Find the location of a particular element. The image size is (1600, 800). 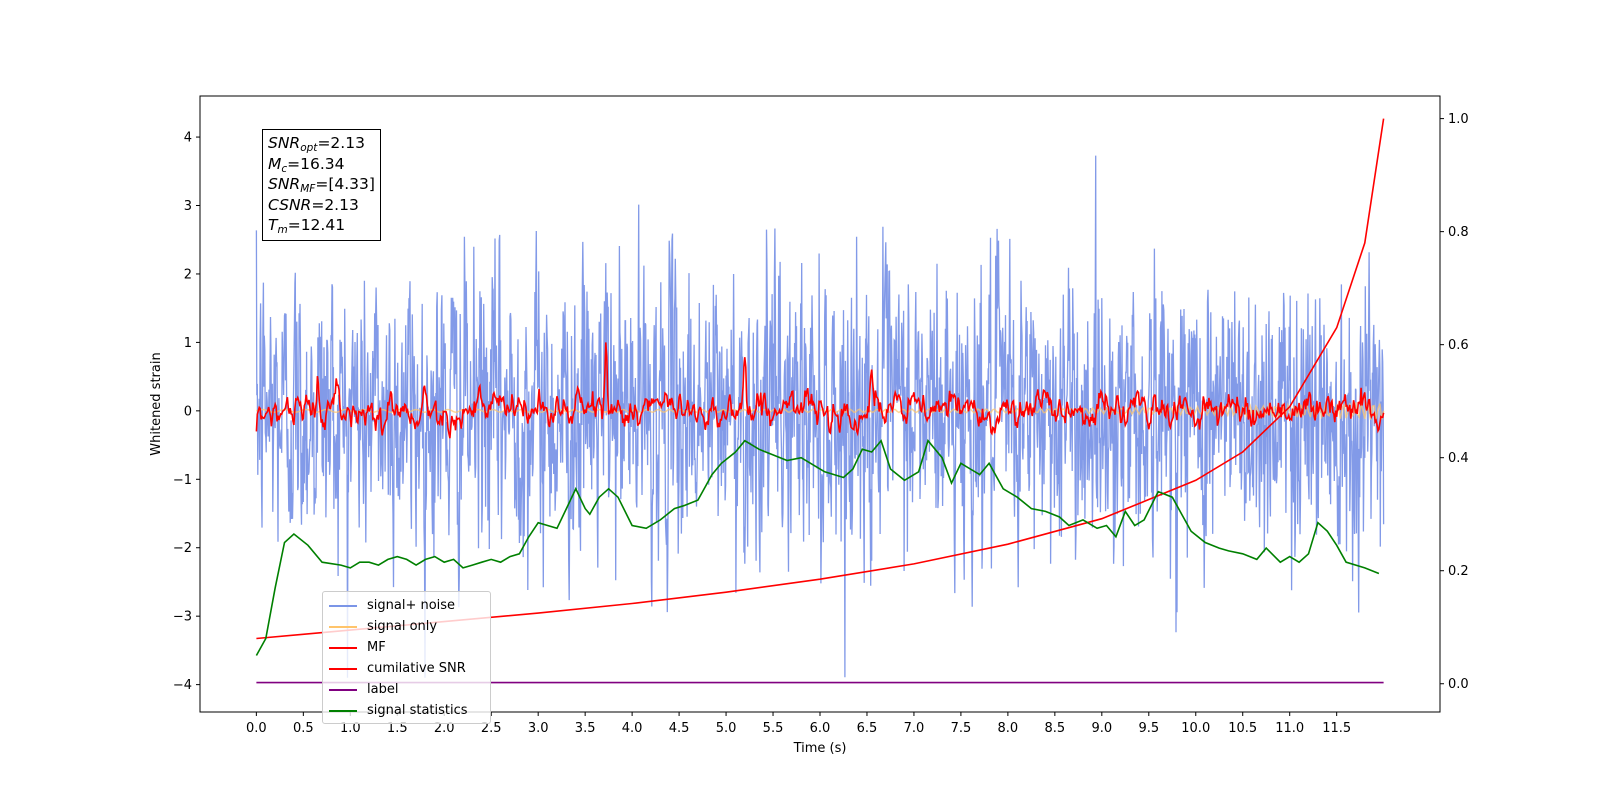

y-tick-label: −4 is located at coordinates (182, 685).